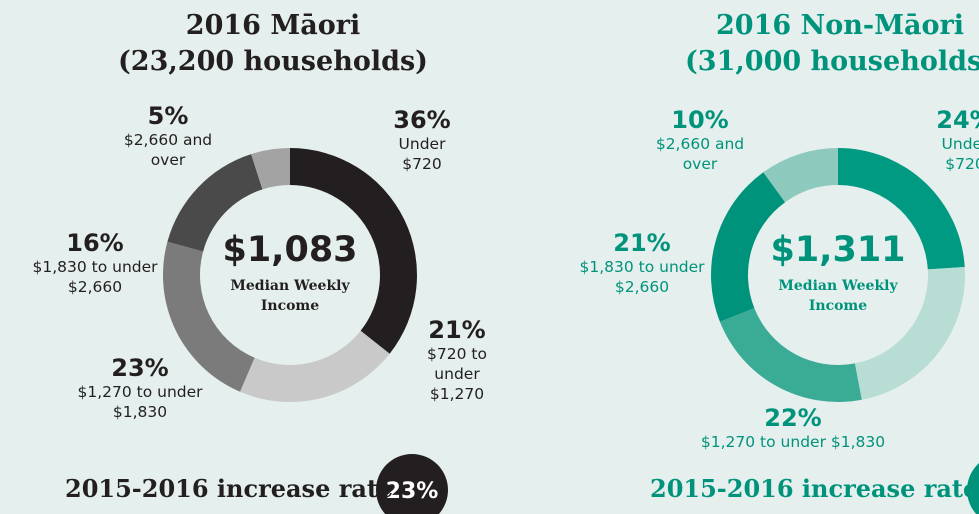  Describe the element at coordinates (957, 120) in the screenshot. I see `segment-percent: 24%` at that location.